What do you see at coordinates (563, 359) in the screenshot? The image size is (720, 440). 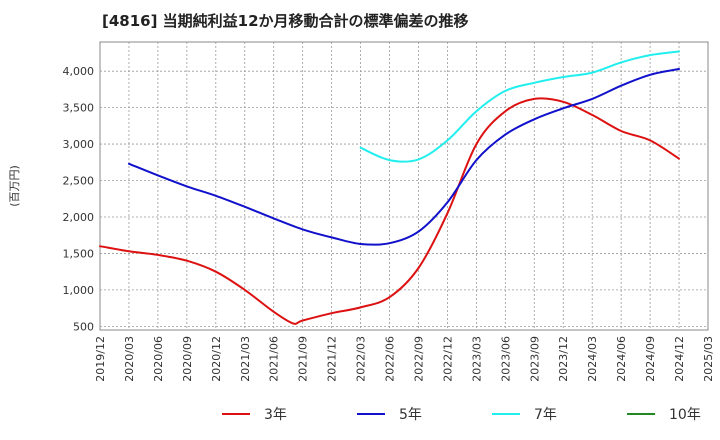 I see `x-tick-label: 2023/12` at bounding box center [563, 359].